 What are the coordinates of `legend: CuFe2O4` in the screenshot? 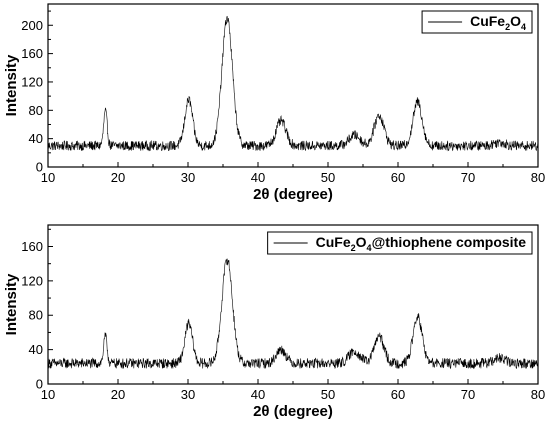 It's located at (477, 22).